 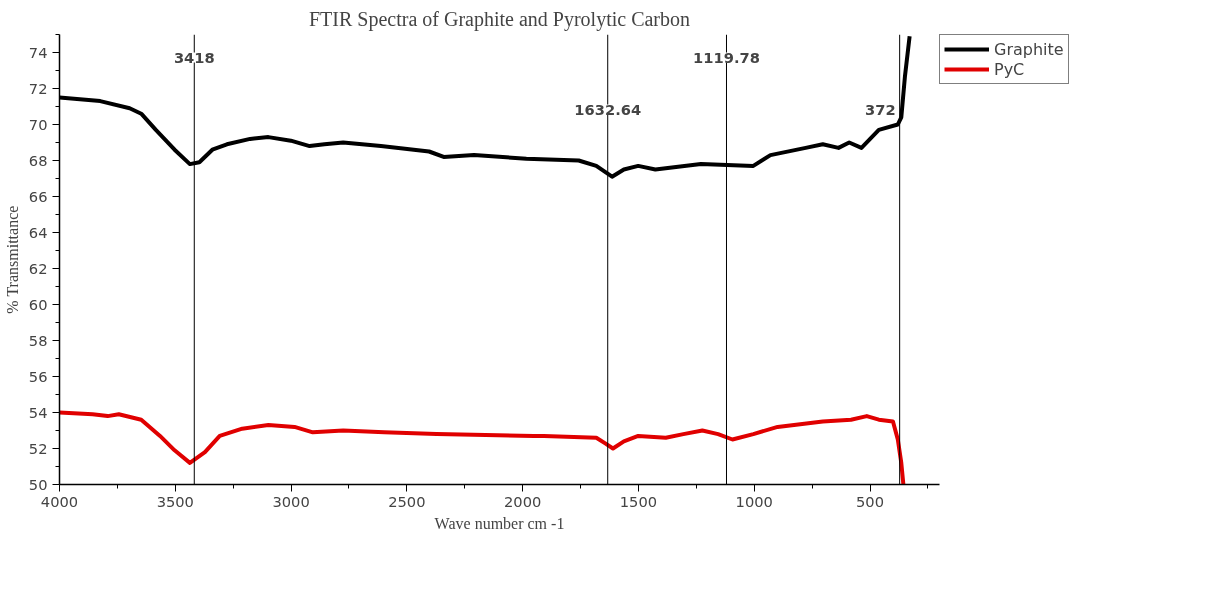 What do you see at coordinates (38, 376) in the screenshot?
I see `y-tick-label: 56` at bounding box center [38, 376].